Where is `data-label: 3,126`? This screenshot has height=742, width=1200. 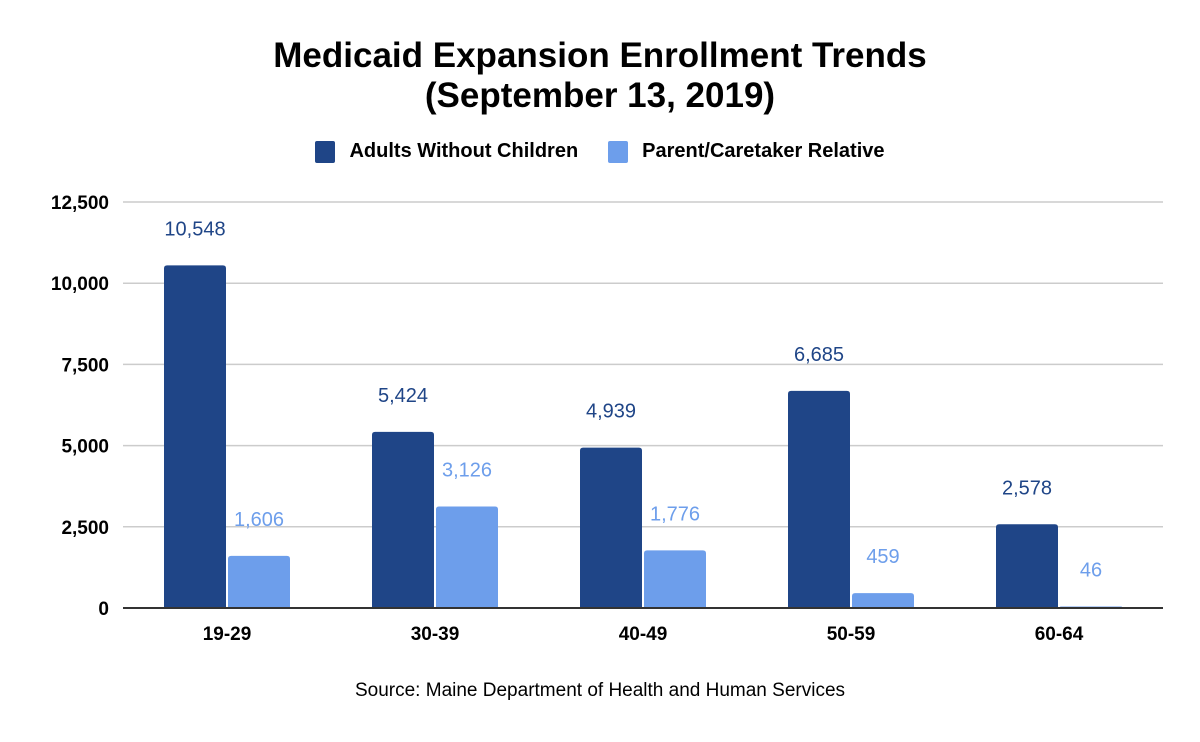
data-label: 3,126 is located at coordinates (467, 470).